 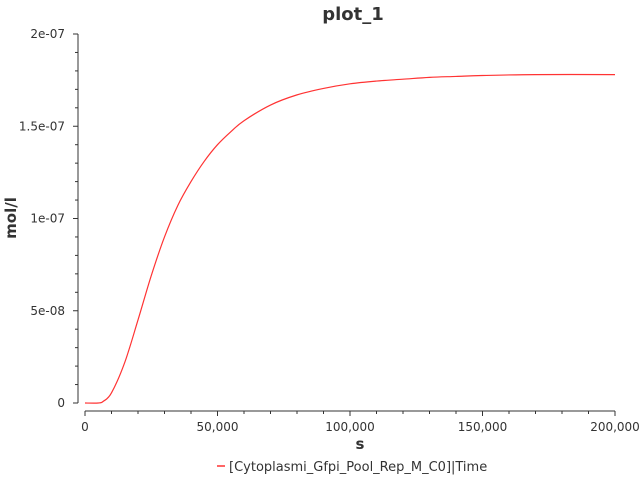 I want to click on x-tick-label: 100,000, so click(x=350, y=427).